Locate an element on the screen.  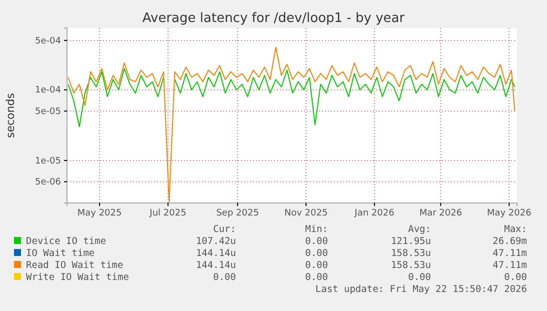
x-tick-label: Jan 2026 is located at coordinates (374, 213).